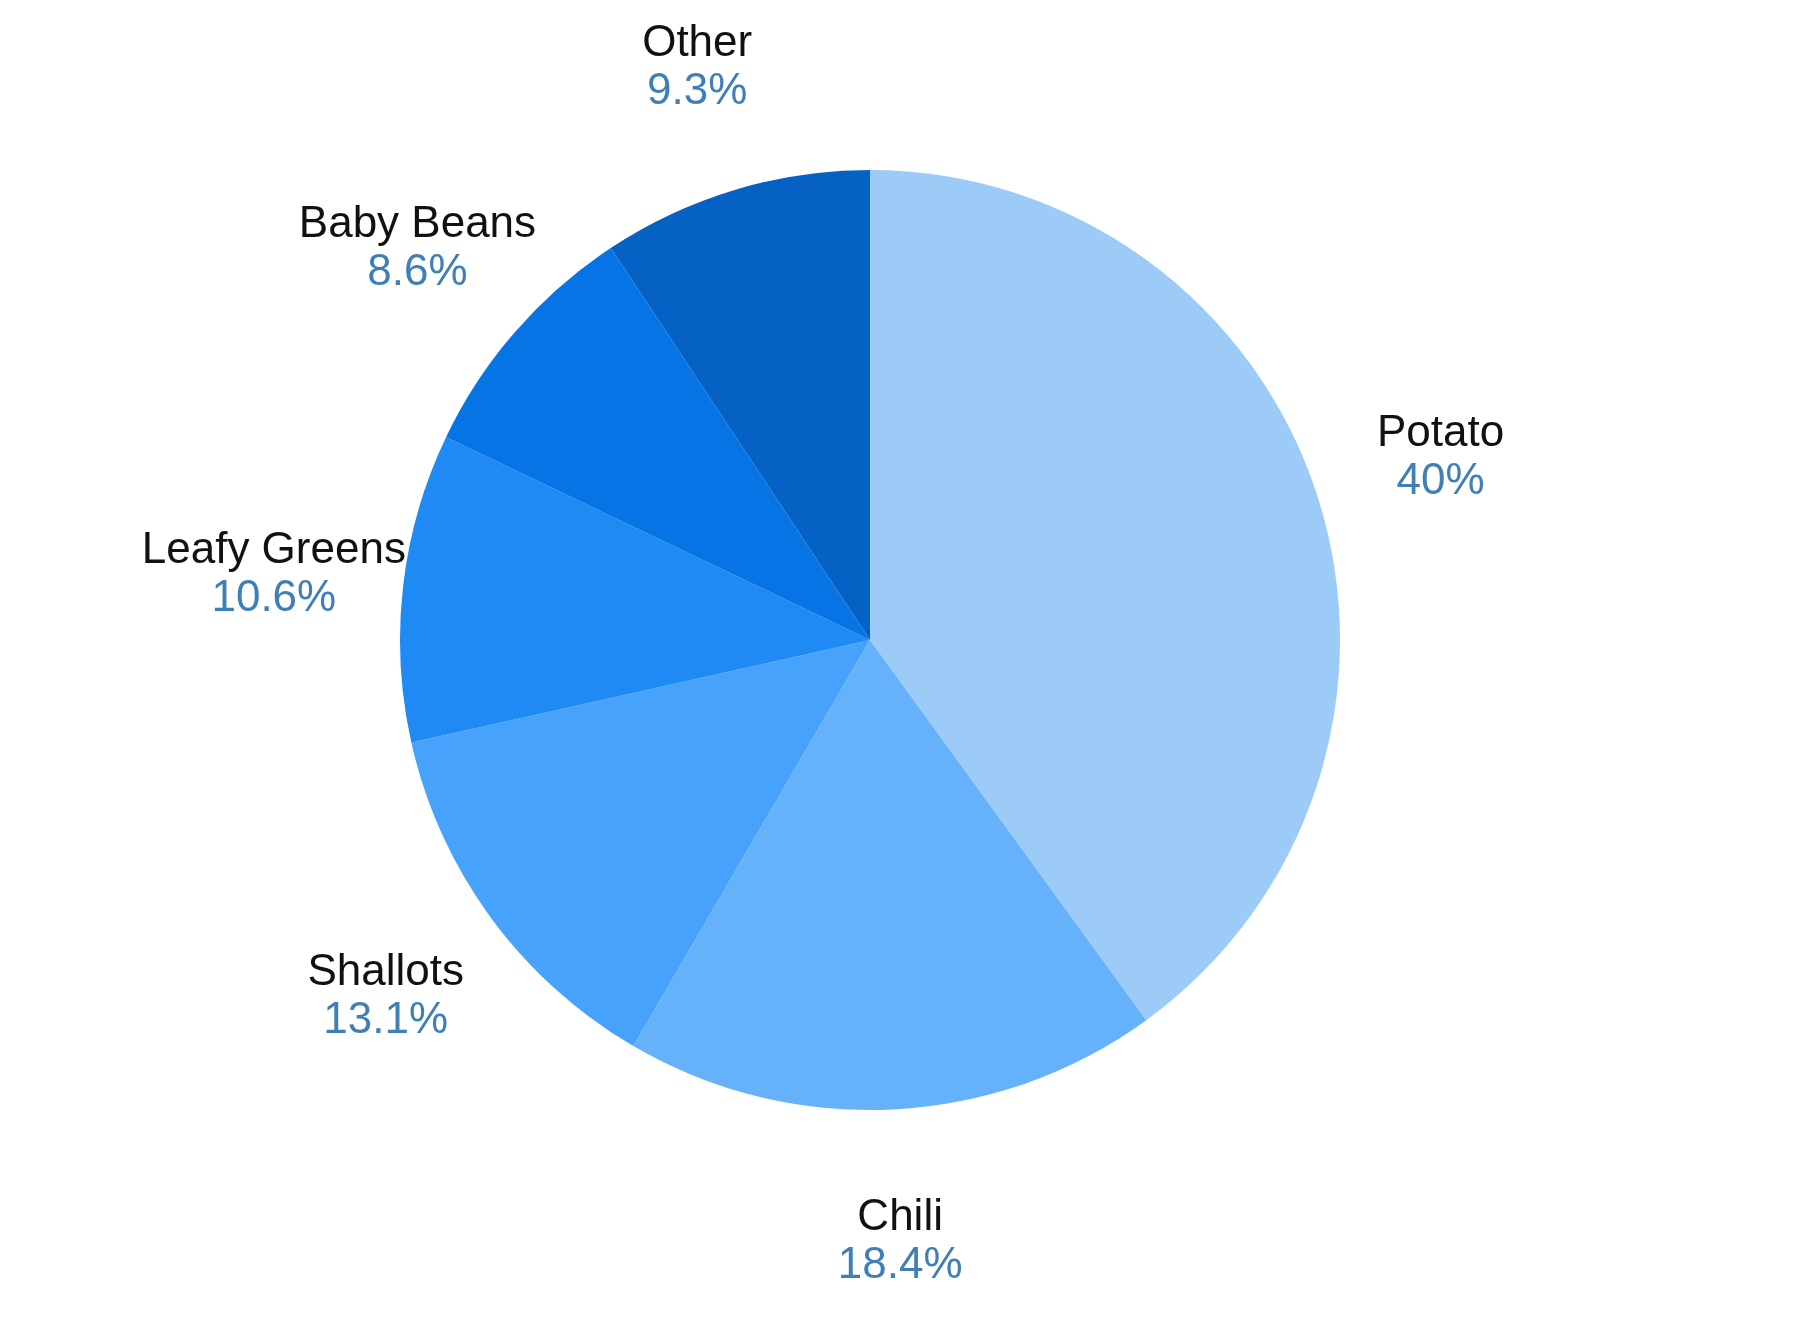 This screenshot has width=1810, height=1331. What do you see at coordinates (273, 548) in the screenshot?
I see `slice-label: Leafy Greens` at bounding box center [273, 548].